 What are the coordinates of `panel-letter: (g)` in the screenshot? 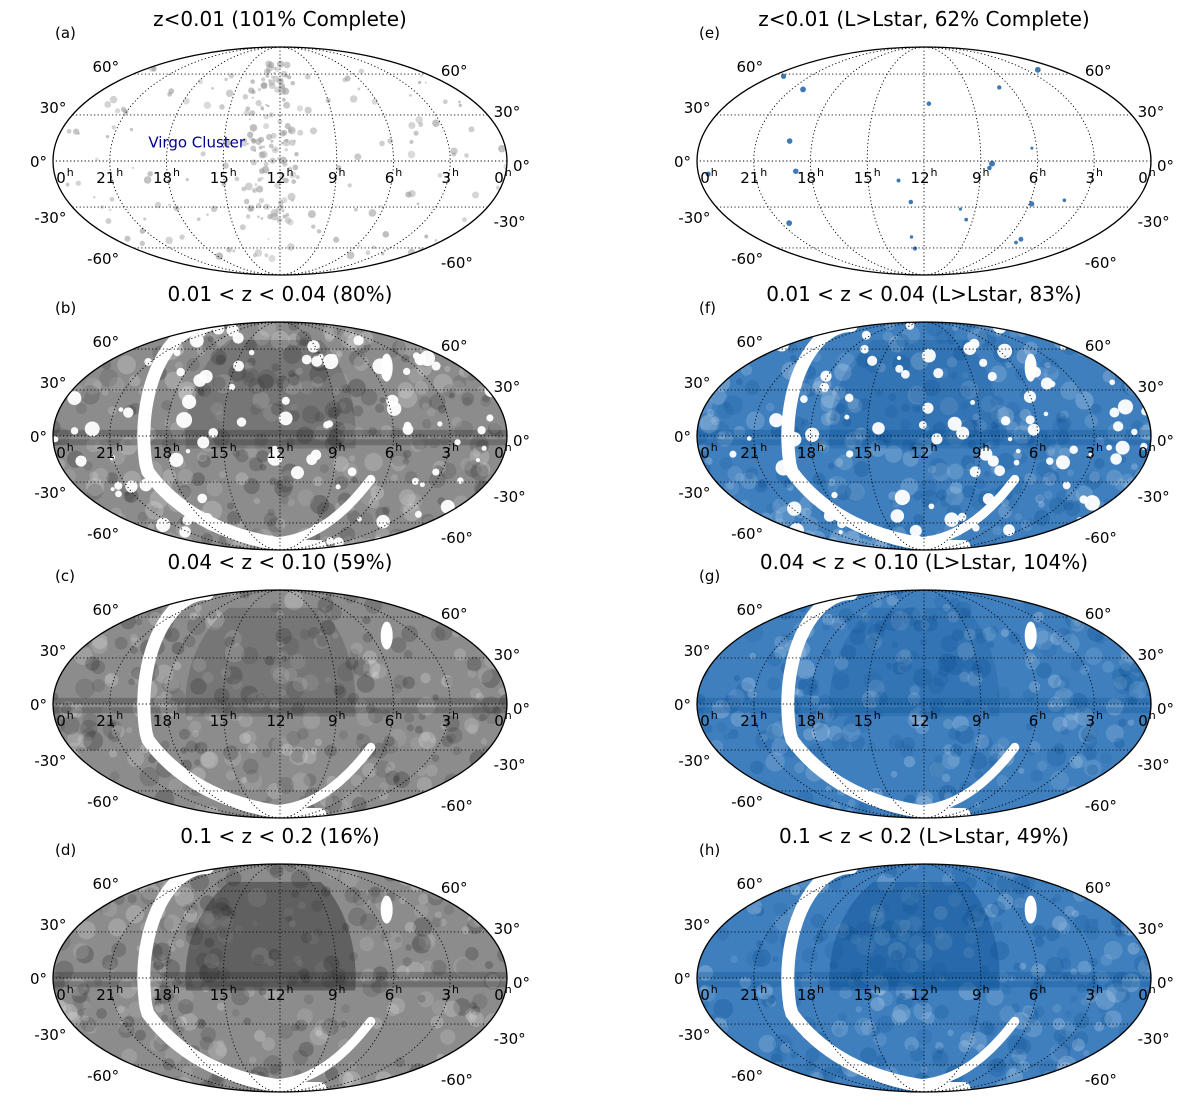 It's located at (709, 576).